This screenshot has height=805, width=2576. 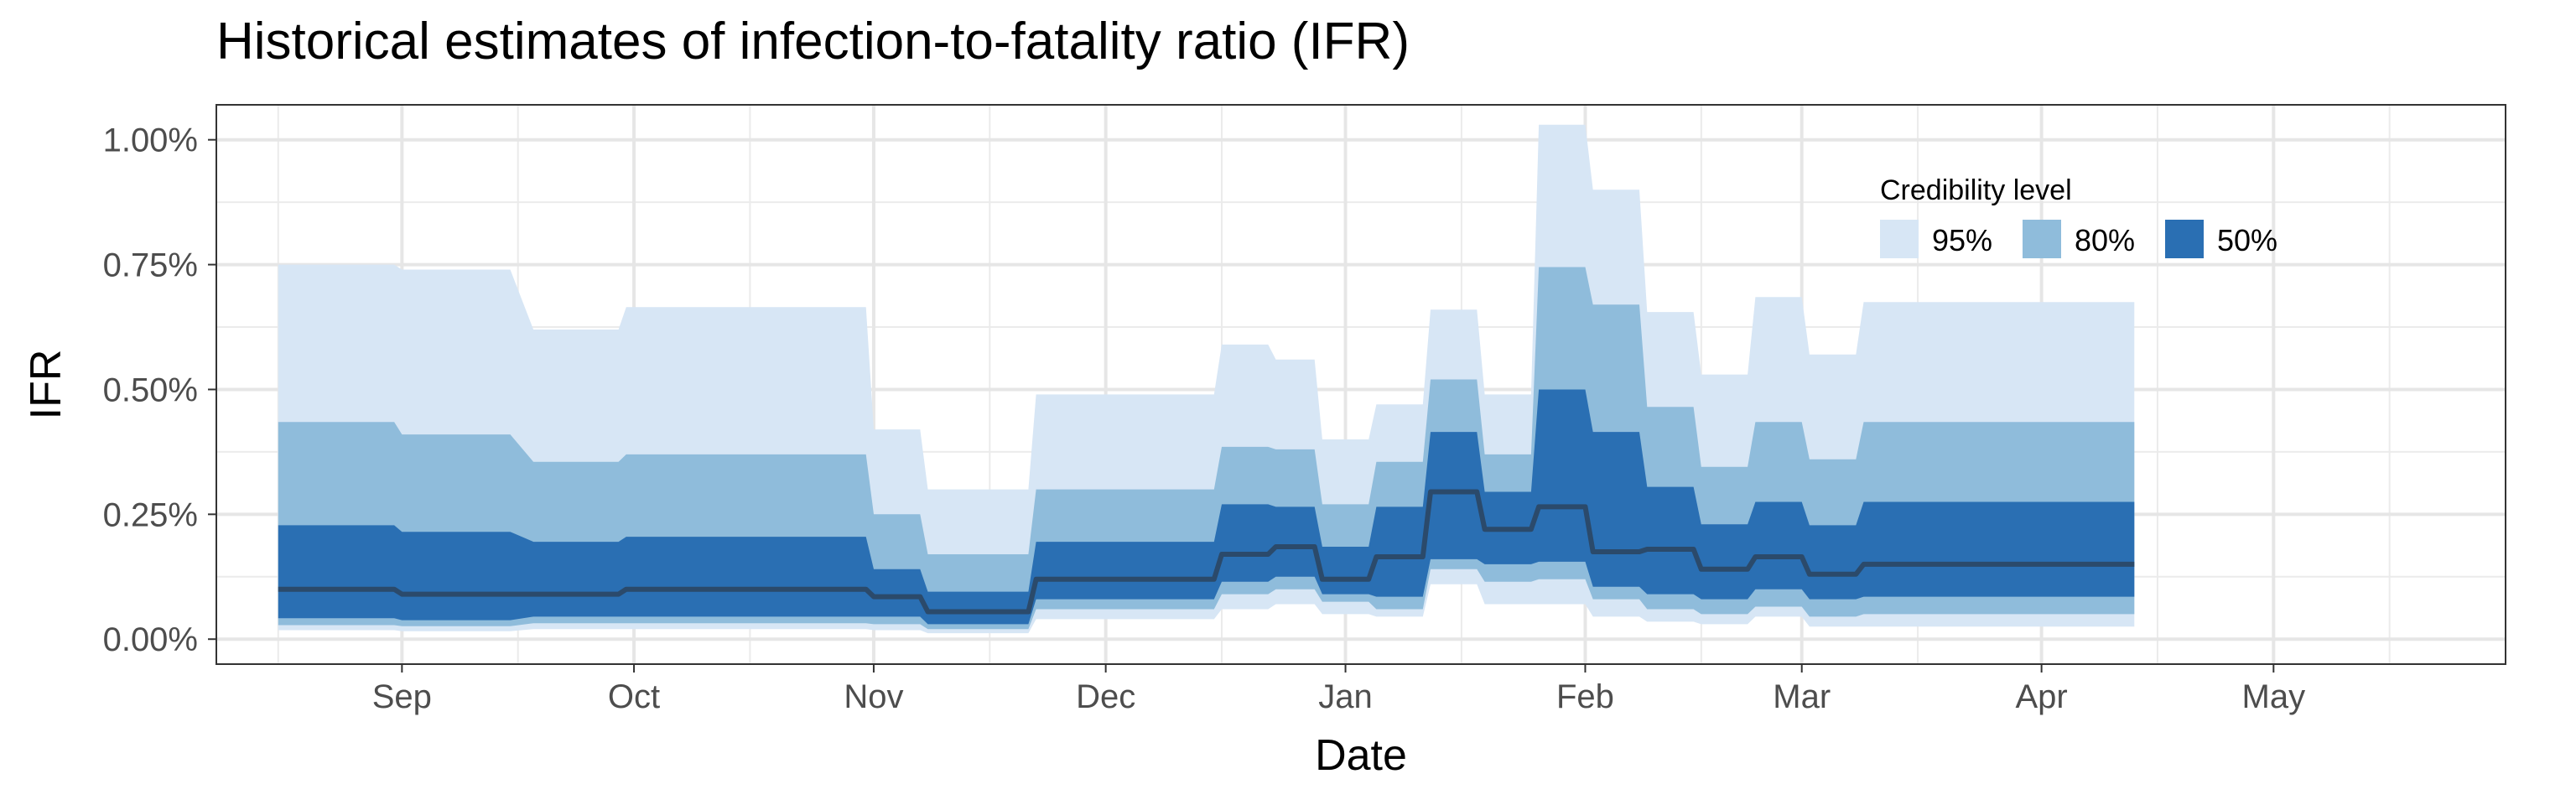 I want to click on y-tick-label: 0.50%, so click(x=150, y=389).